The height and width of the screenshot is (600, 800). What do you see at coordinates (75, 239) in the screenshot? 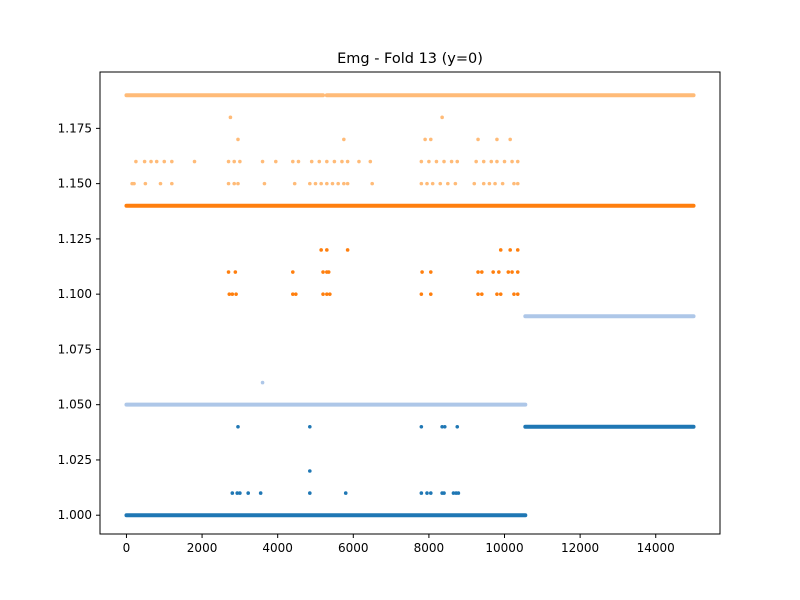
I see `y-tick-label: 1.125` at bounding box center [75, 239].